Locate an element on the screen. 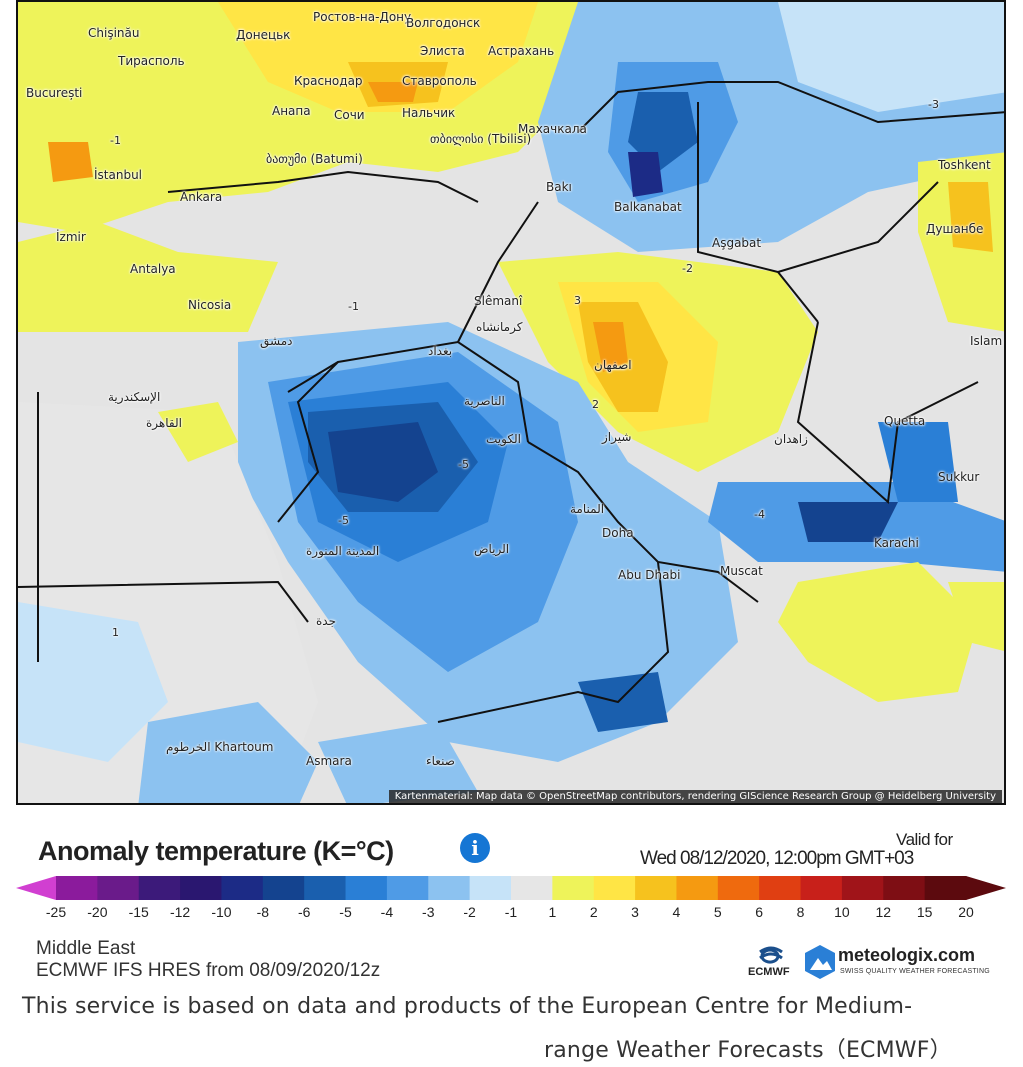  city-label: Toshkent is located at coordinates (964, 165).